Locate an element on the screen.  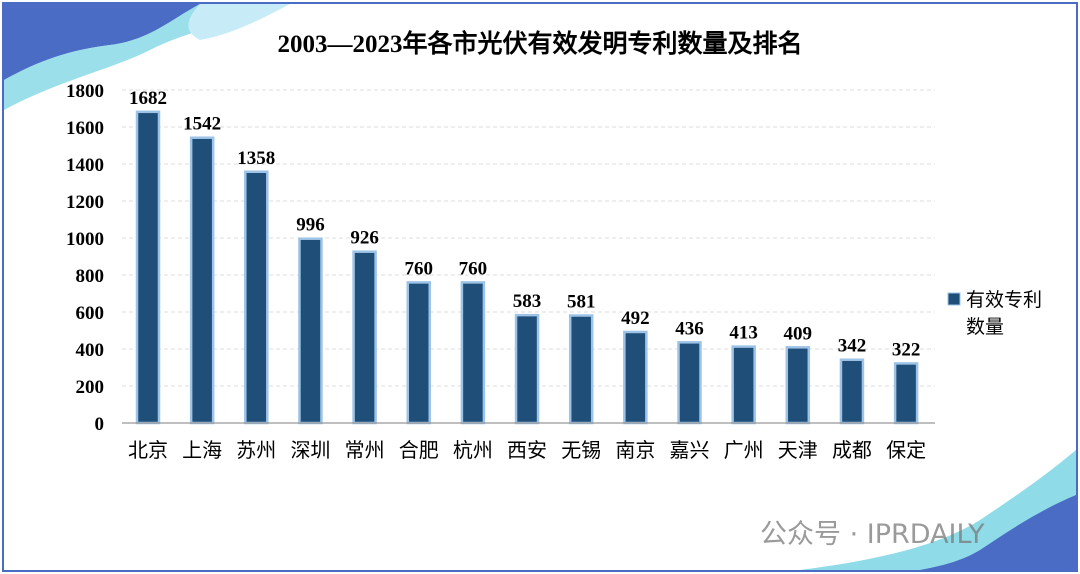
decoration-bottom-right is located at coordinates (938, 510).